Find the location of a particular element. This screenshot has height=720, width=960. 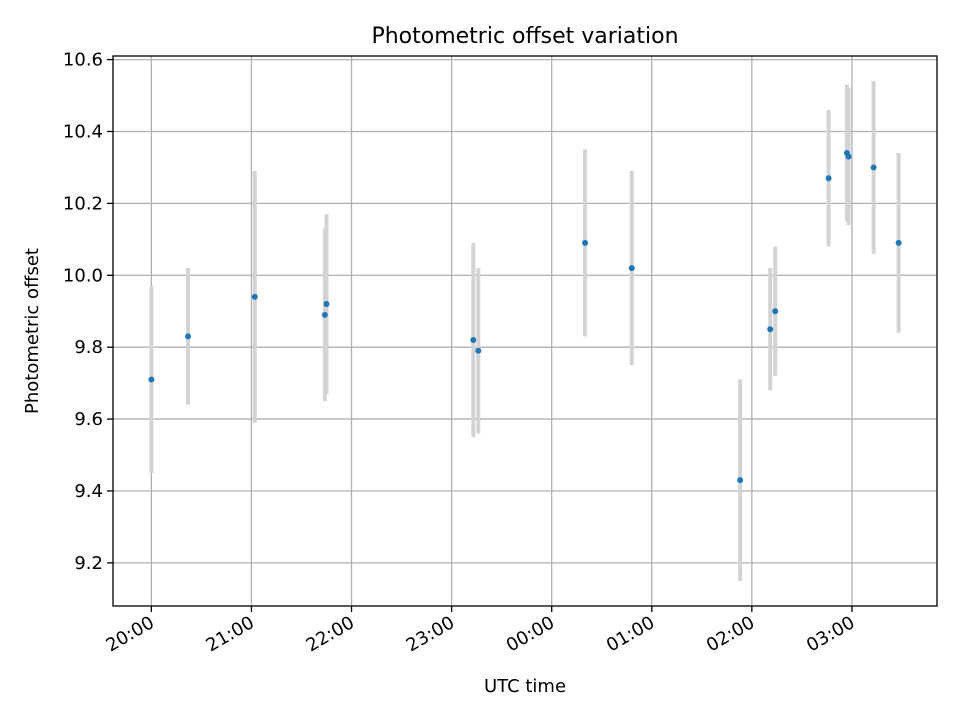

y-tick-label: 10.2 is located at coordinates (83, 203).